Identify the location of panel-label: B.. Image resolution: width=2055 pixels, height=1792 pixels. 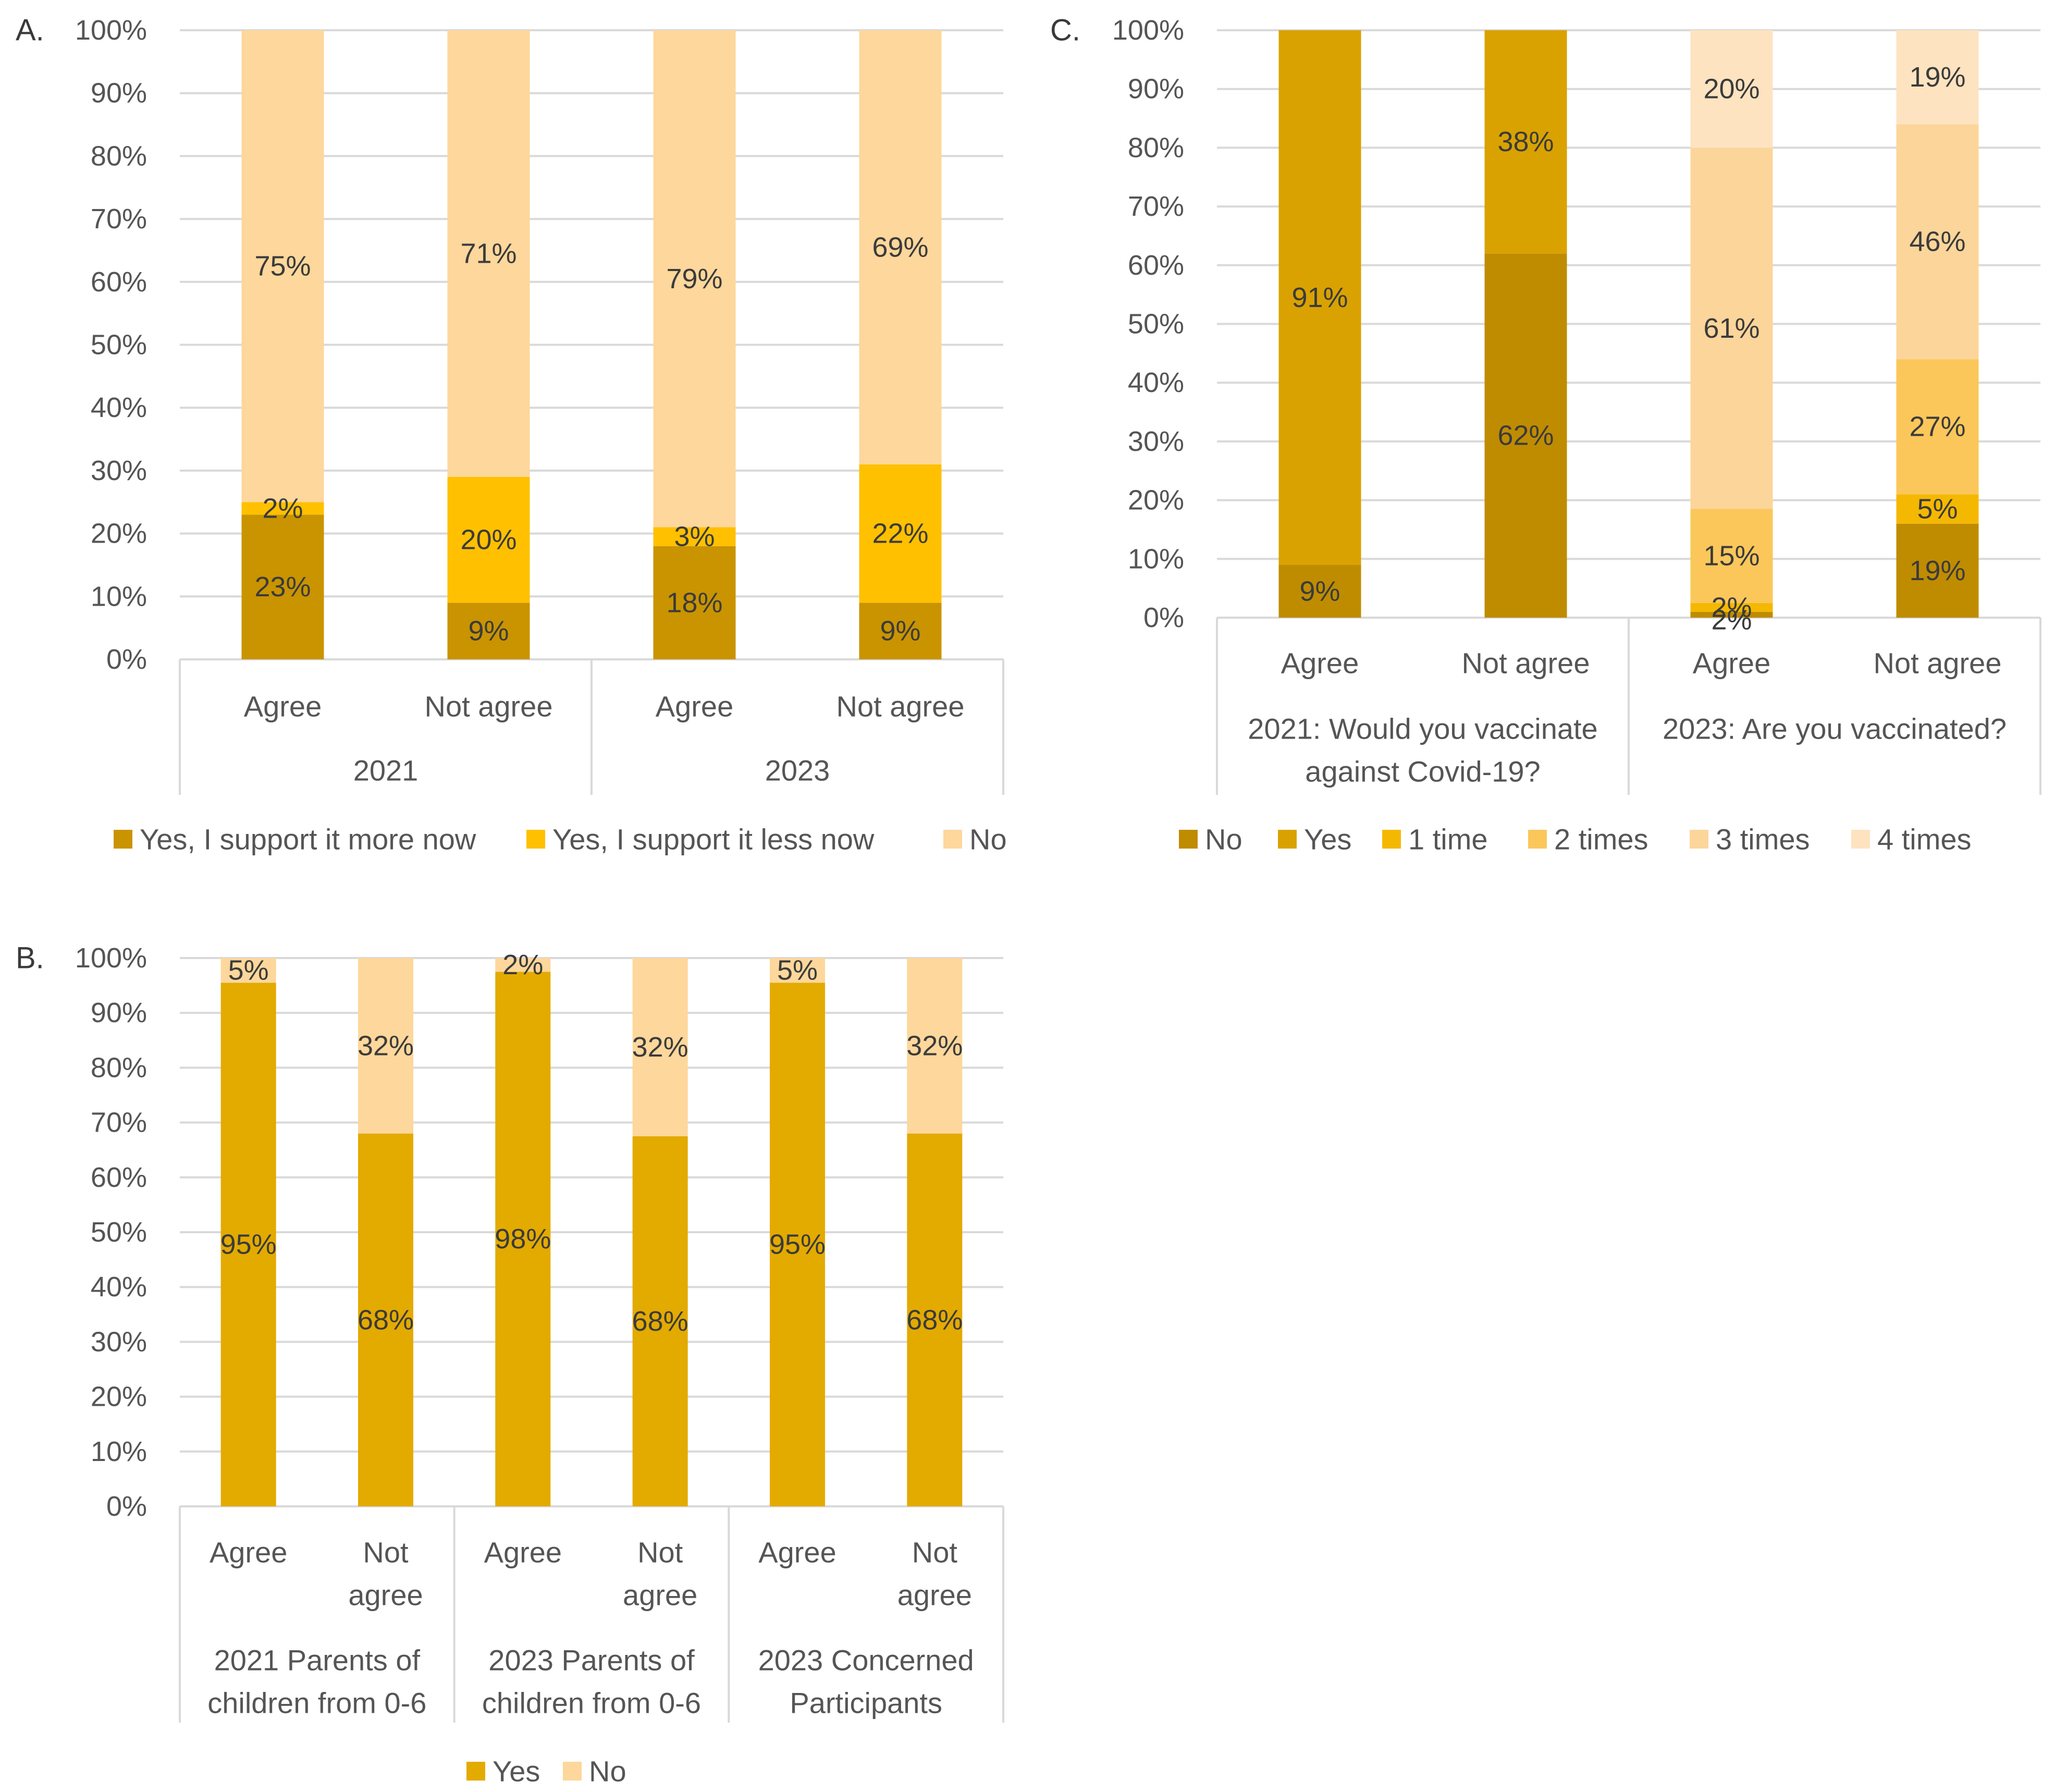
(30, 958).